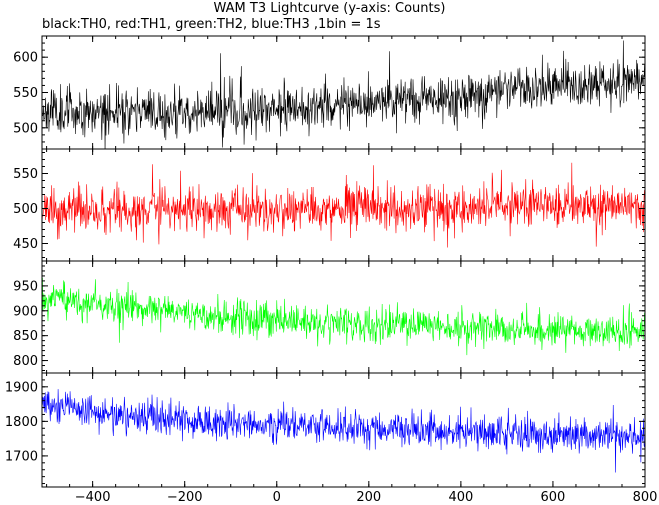  Describe the element at coordinates (93, 497) in the screenshot. I see `x-tick-label: −400` at that location.